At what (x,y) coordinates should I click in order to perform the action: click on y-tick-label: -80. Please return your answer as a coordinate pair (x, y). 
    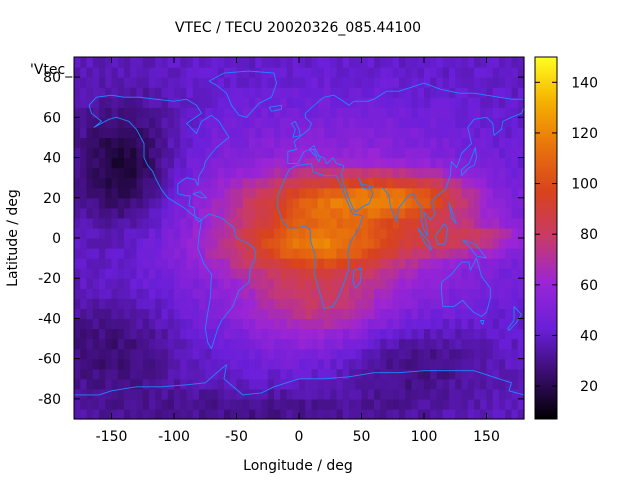
    Looking at the image, I should click on (49, 400).